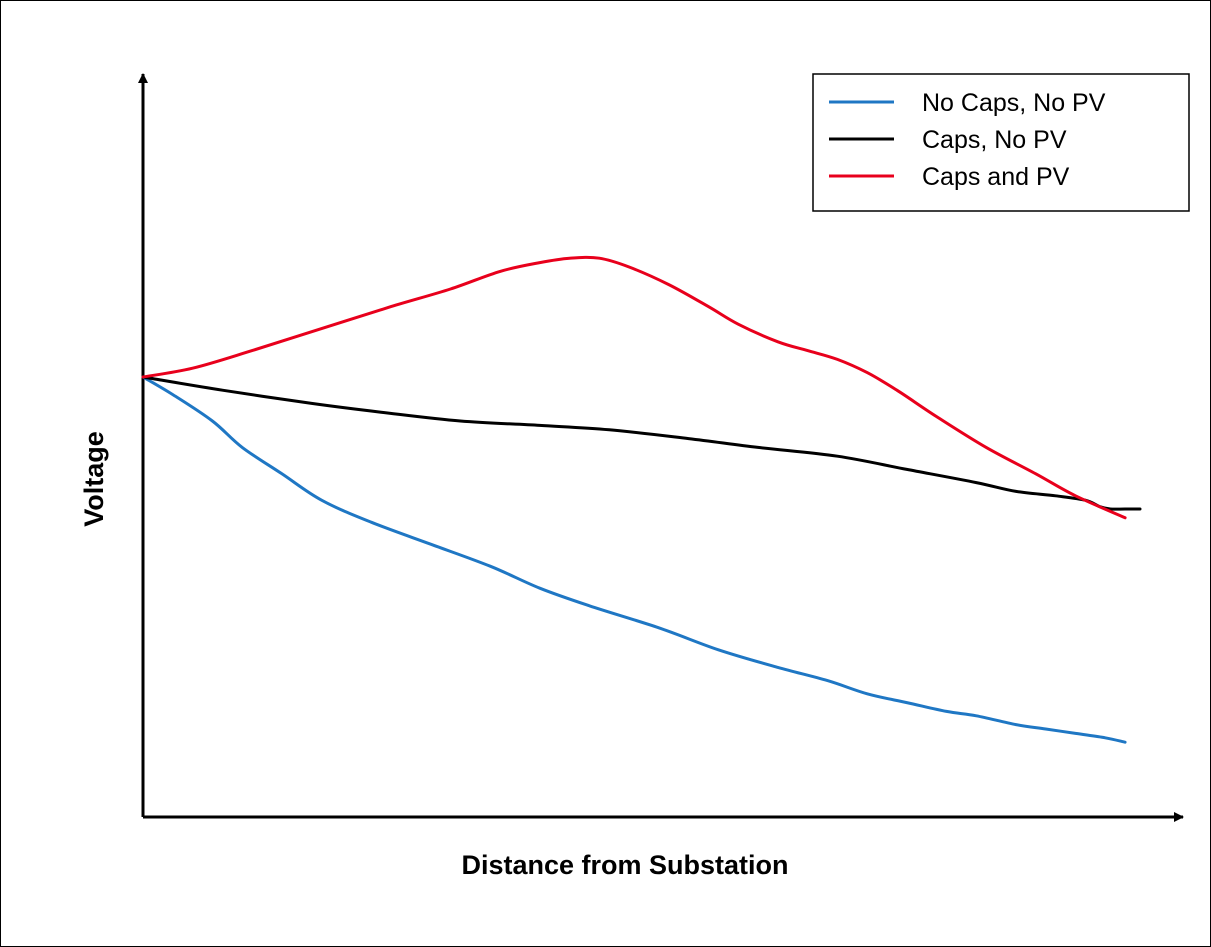 The width and height of the screenshot is (1211, 947). I want to click on y-axis-label: Voltage, so click(94, 479).